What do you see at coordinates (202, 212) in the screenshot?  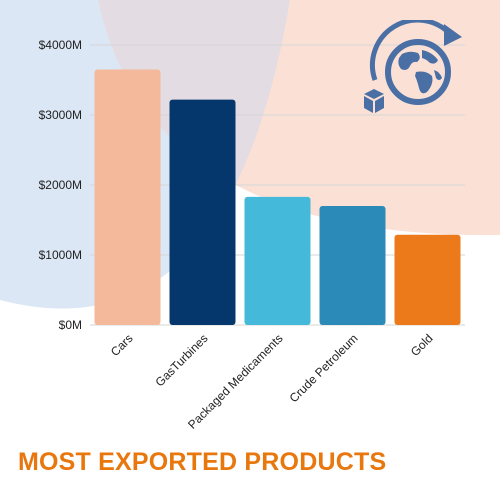 I see `bar-gasturbines` at bounding box center [202, 212].